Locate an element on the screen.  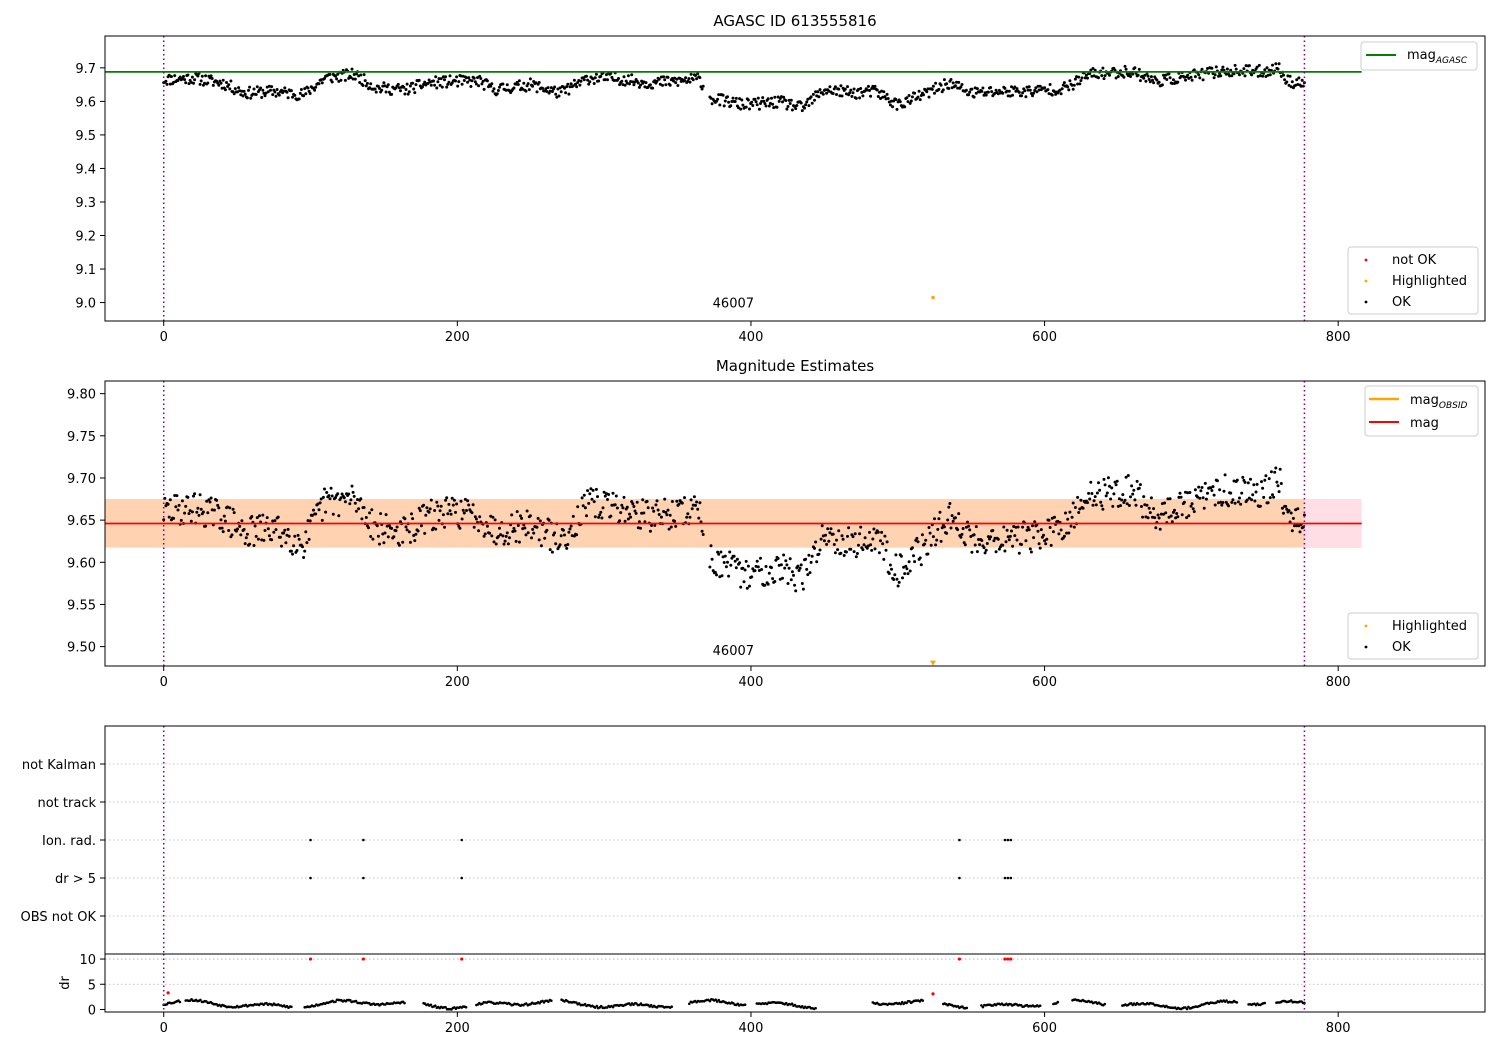
dr-flagged-point is located at coordinates (168, 993).